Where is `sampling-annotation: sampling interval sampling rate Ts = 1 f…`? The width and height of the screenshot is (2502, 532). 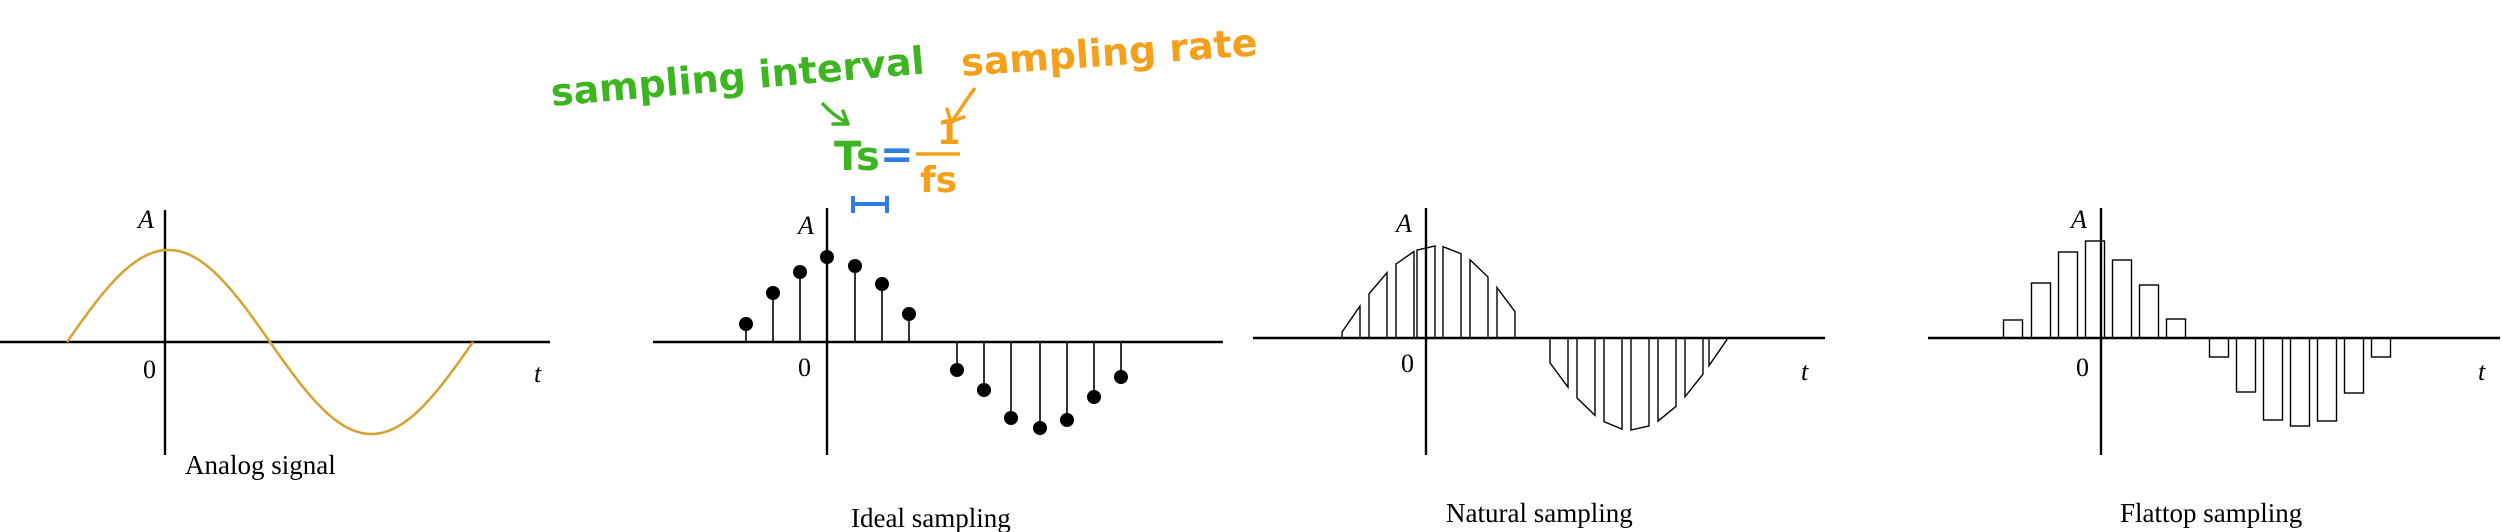 sampling-annotation: sampling interval sampling rate Ts = 1 f… is located at coordinates (904, 116).